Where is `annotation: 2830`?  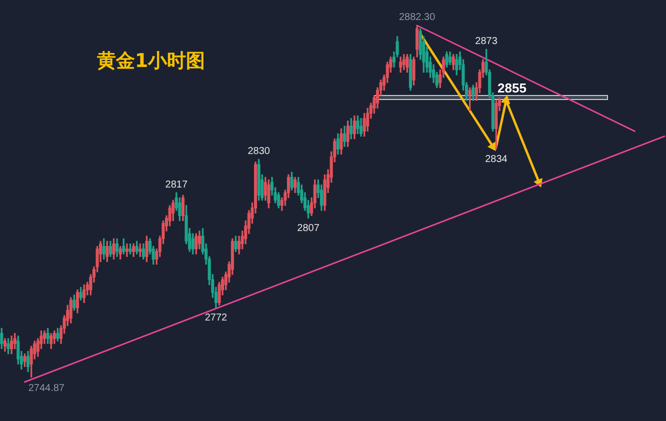
annotation: 2830 is located at coordinates (259, 152).